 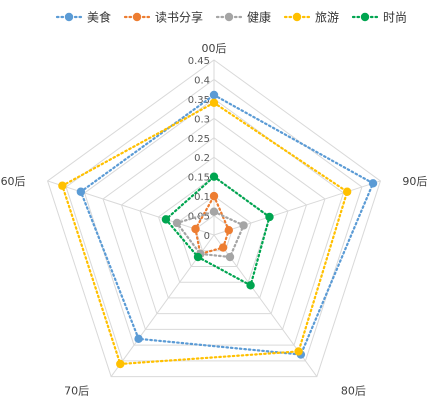 I want to click on tick-label: 0, so click(x=207, y=236).